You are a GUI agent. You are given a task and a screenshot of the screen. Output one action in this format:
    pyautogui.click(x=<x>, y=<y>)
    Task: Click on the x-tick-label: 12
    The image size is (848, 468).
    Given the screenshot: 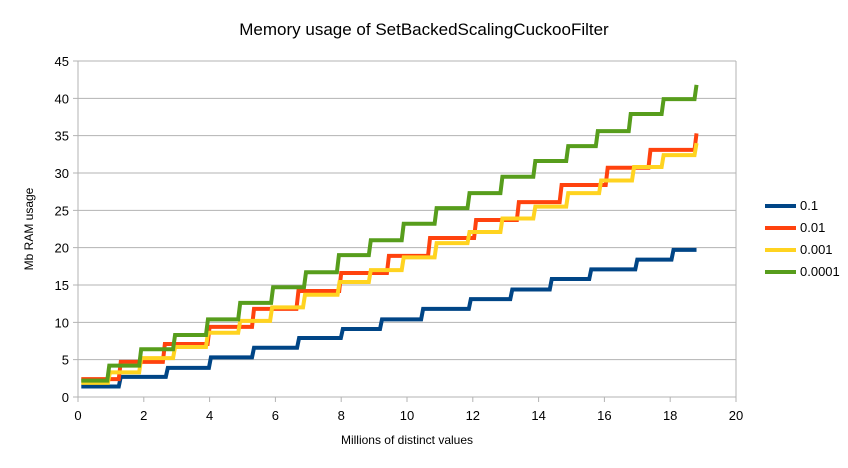 What is the action you would take?
    pyautogui.click(x=473, y=415)
    